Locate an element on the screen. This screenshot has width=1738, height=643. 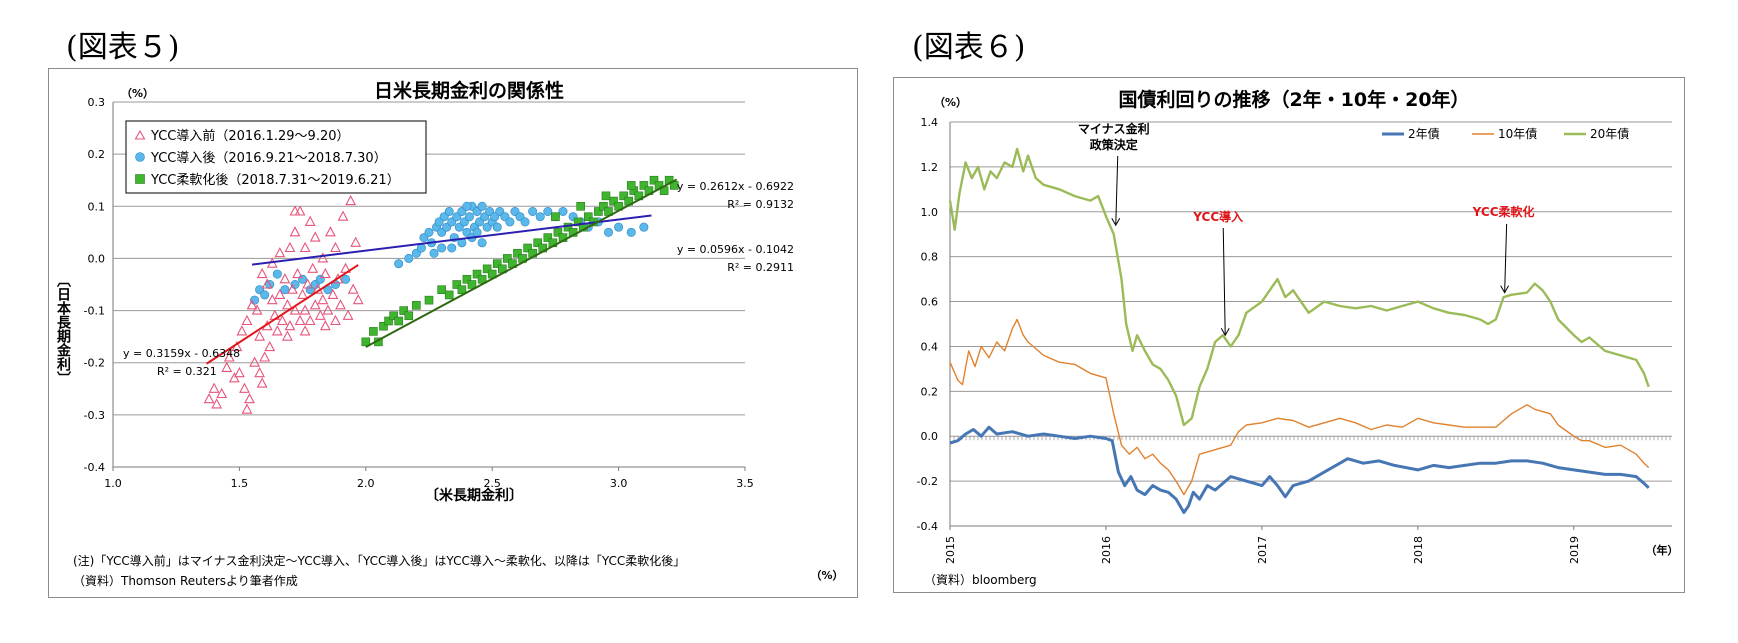
chart-title: 国債利回りの推移（2年・10年・20年） is located at coordinates (1293, 99).